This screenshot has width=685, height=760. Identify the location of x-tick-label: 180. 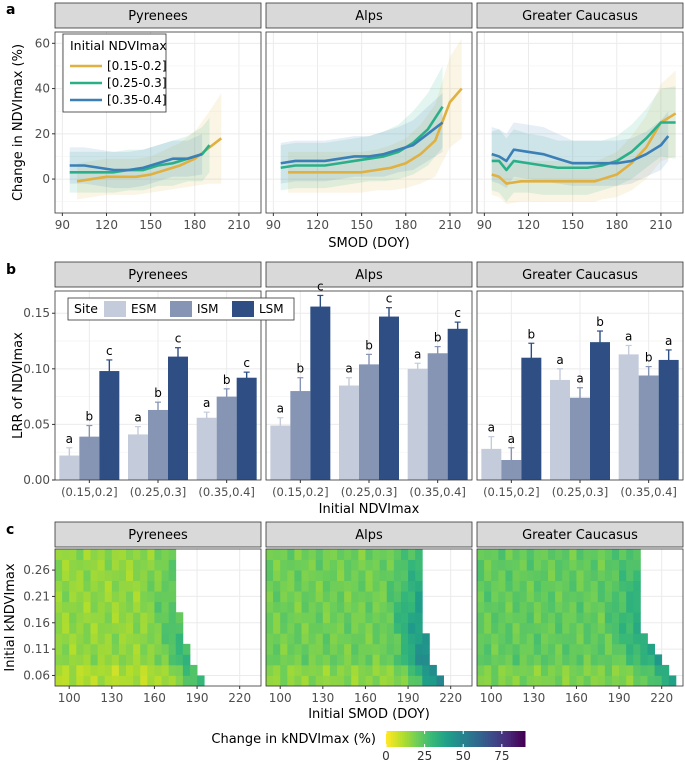
(616, 225).